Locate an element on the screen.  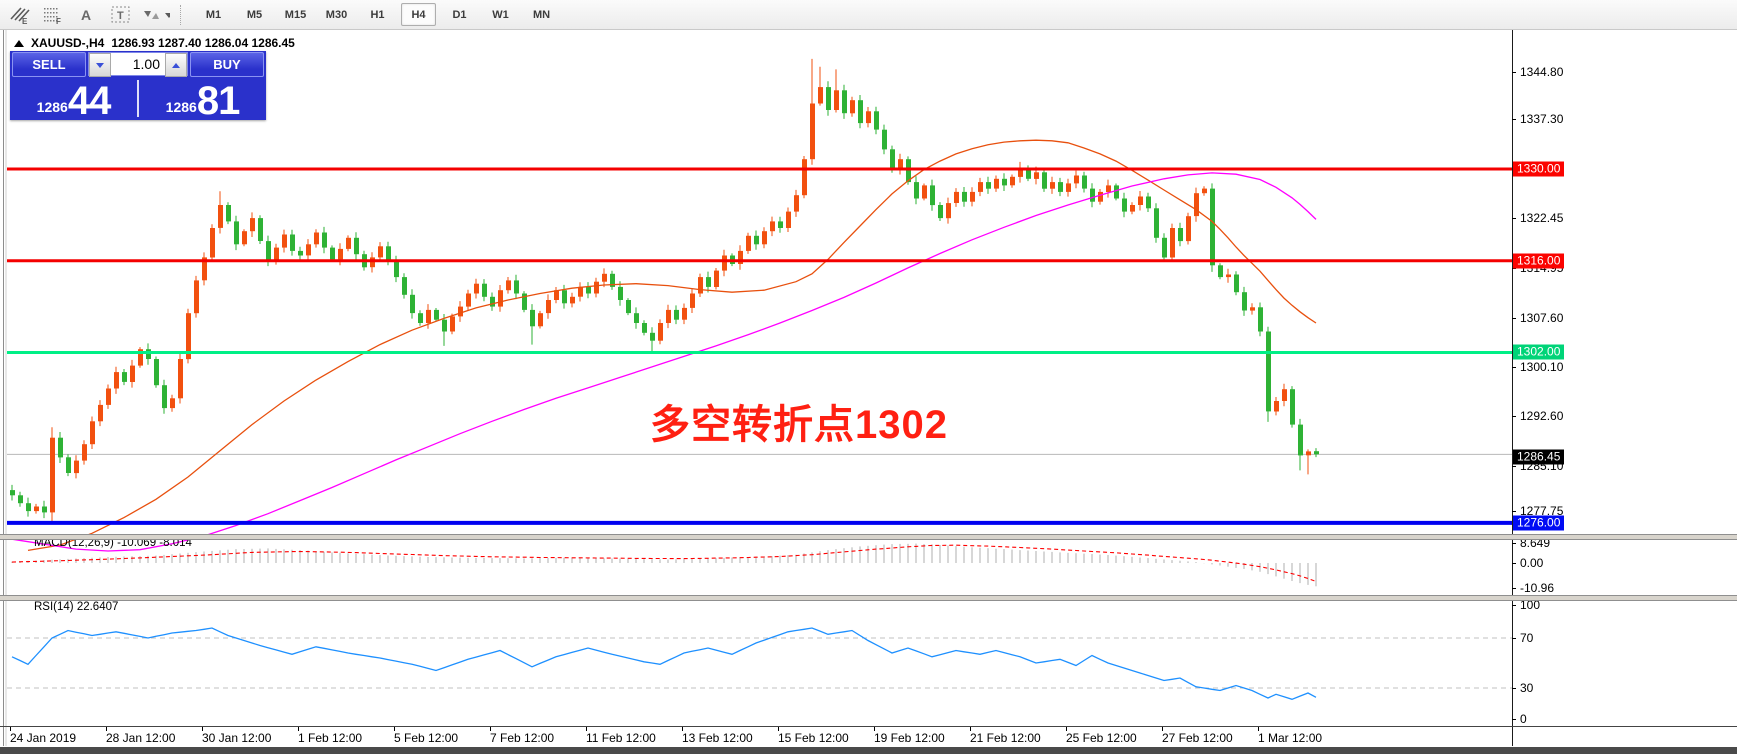
time-axis-label: 21 Feb 12:00 is located at coordinates (1005, 738).